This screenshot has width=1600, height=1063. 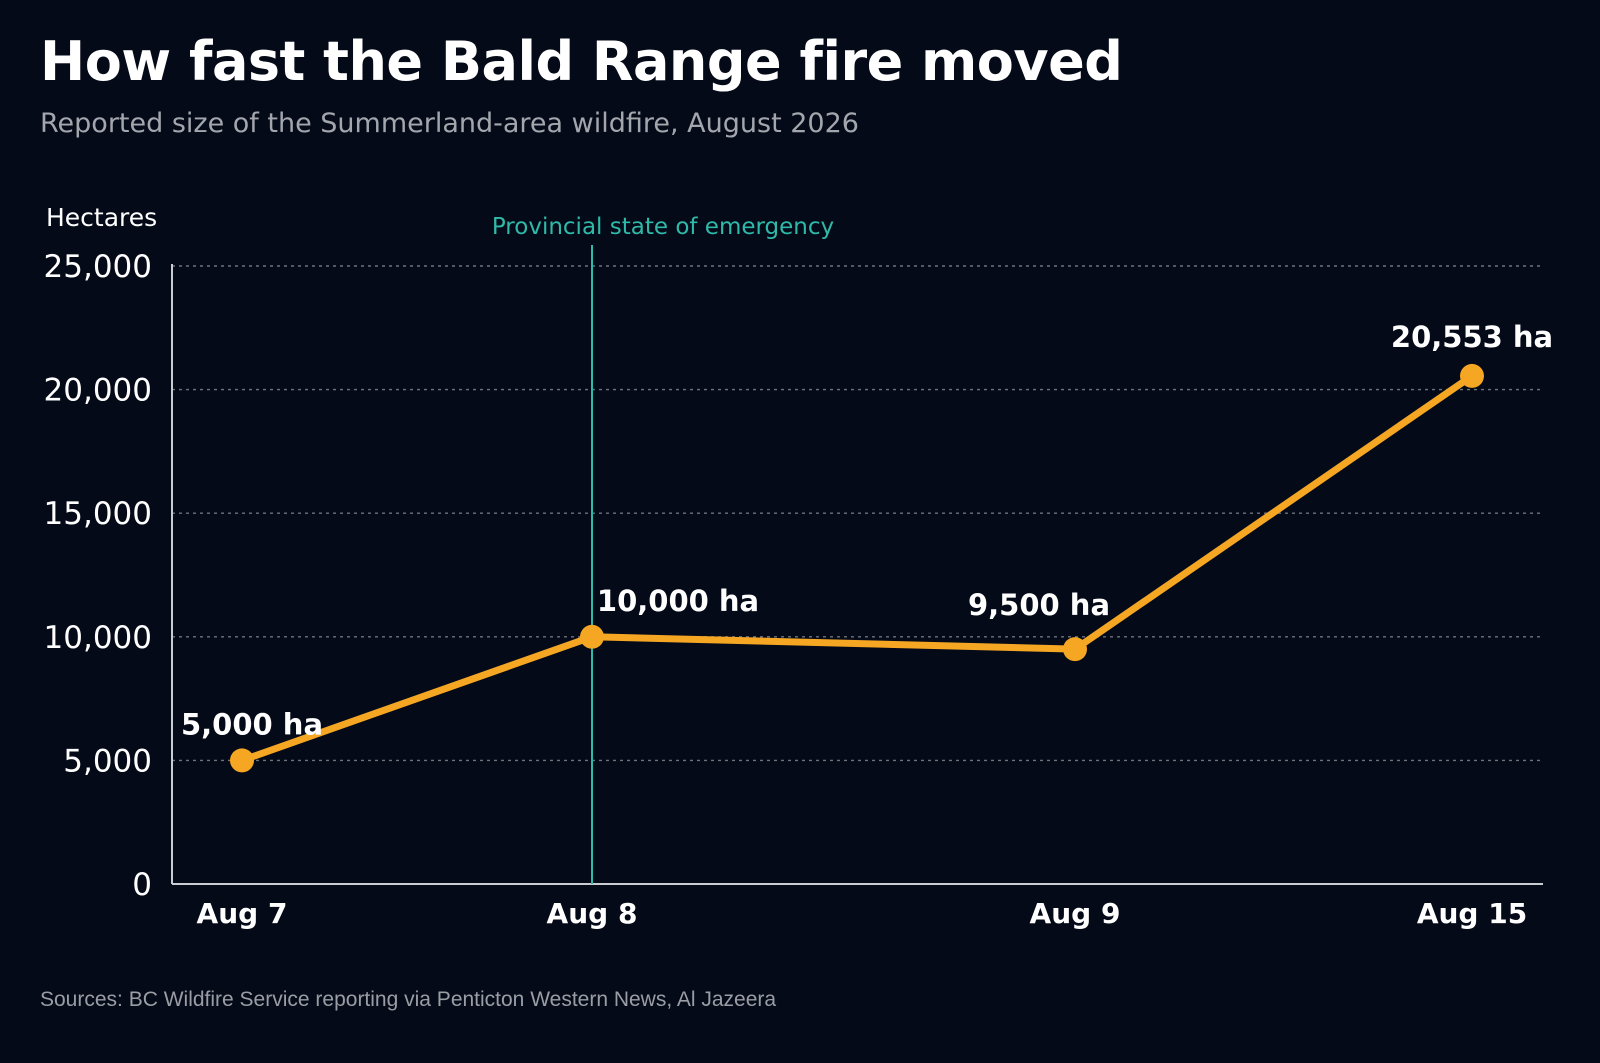 What do you see at coordinates (581, 61) in the screenshot?
I see `page-title: How fast the Bald Range fire moved` at bounding box center [581, 61].